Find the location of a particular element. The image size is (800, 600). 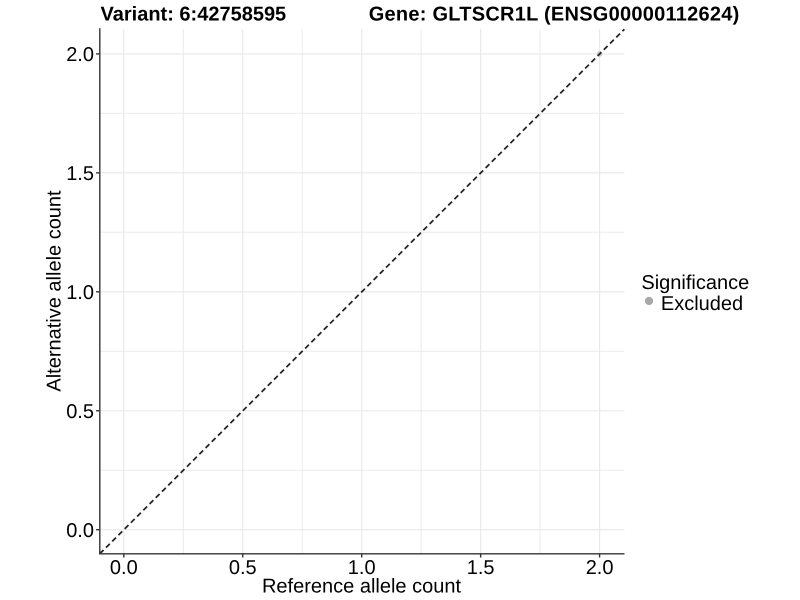

svg-text: Significance is located at coordinates (695, 283).